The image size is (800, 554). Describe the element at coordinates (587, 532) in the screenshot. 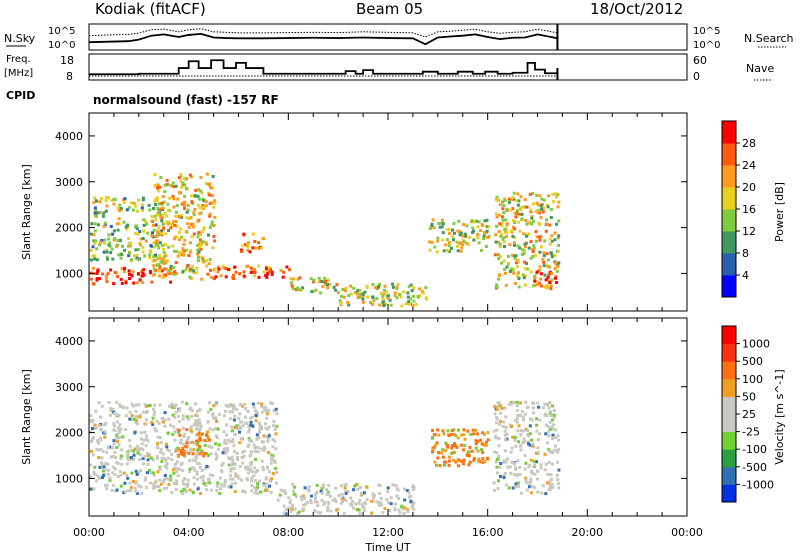

I see `time-tick-label: 20:00` at that location.